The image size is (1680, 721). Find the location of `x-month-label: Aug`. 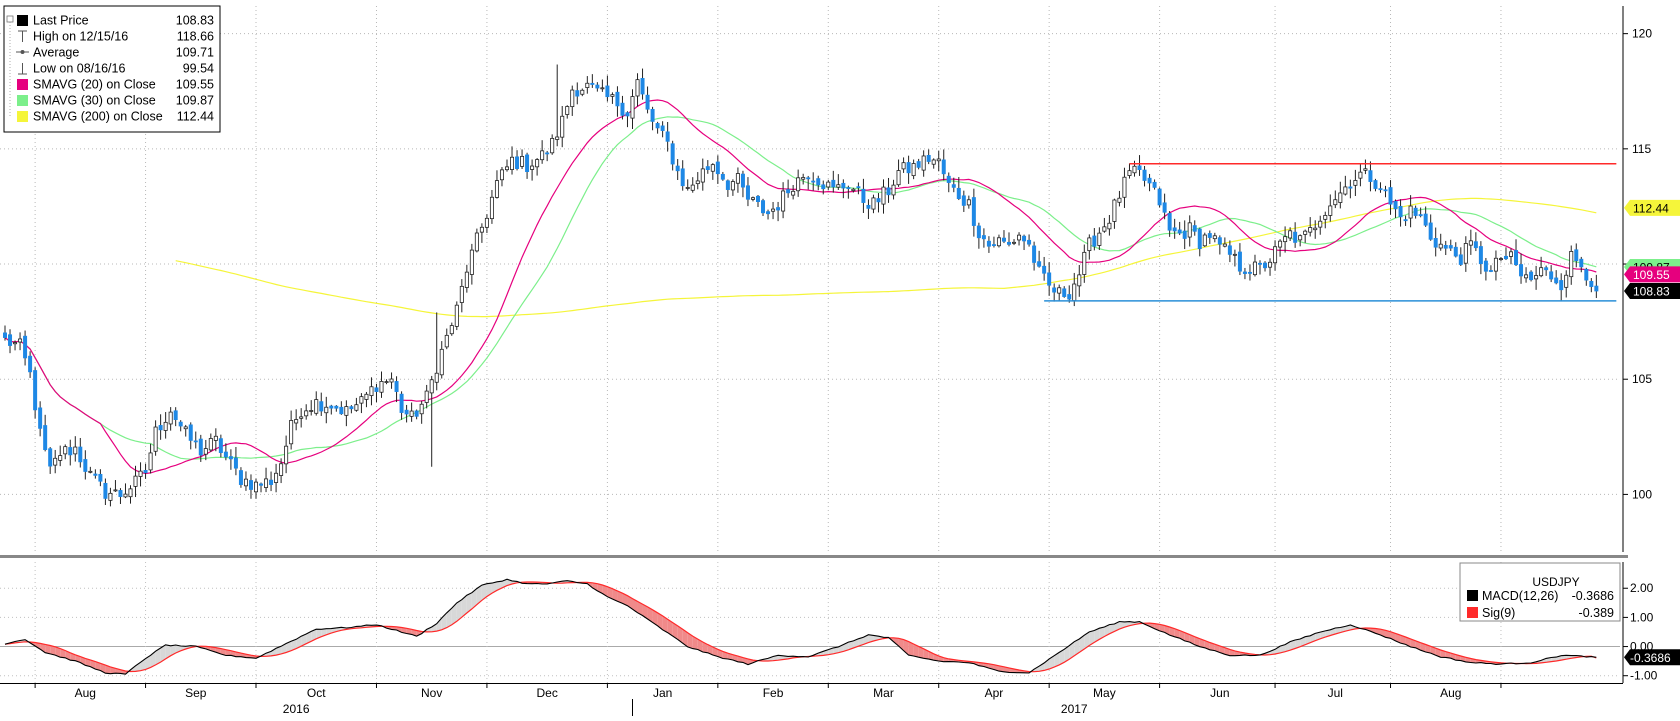

x-month-label: Aug is located at coordinates (85, 693).